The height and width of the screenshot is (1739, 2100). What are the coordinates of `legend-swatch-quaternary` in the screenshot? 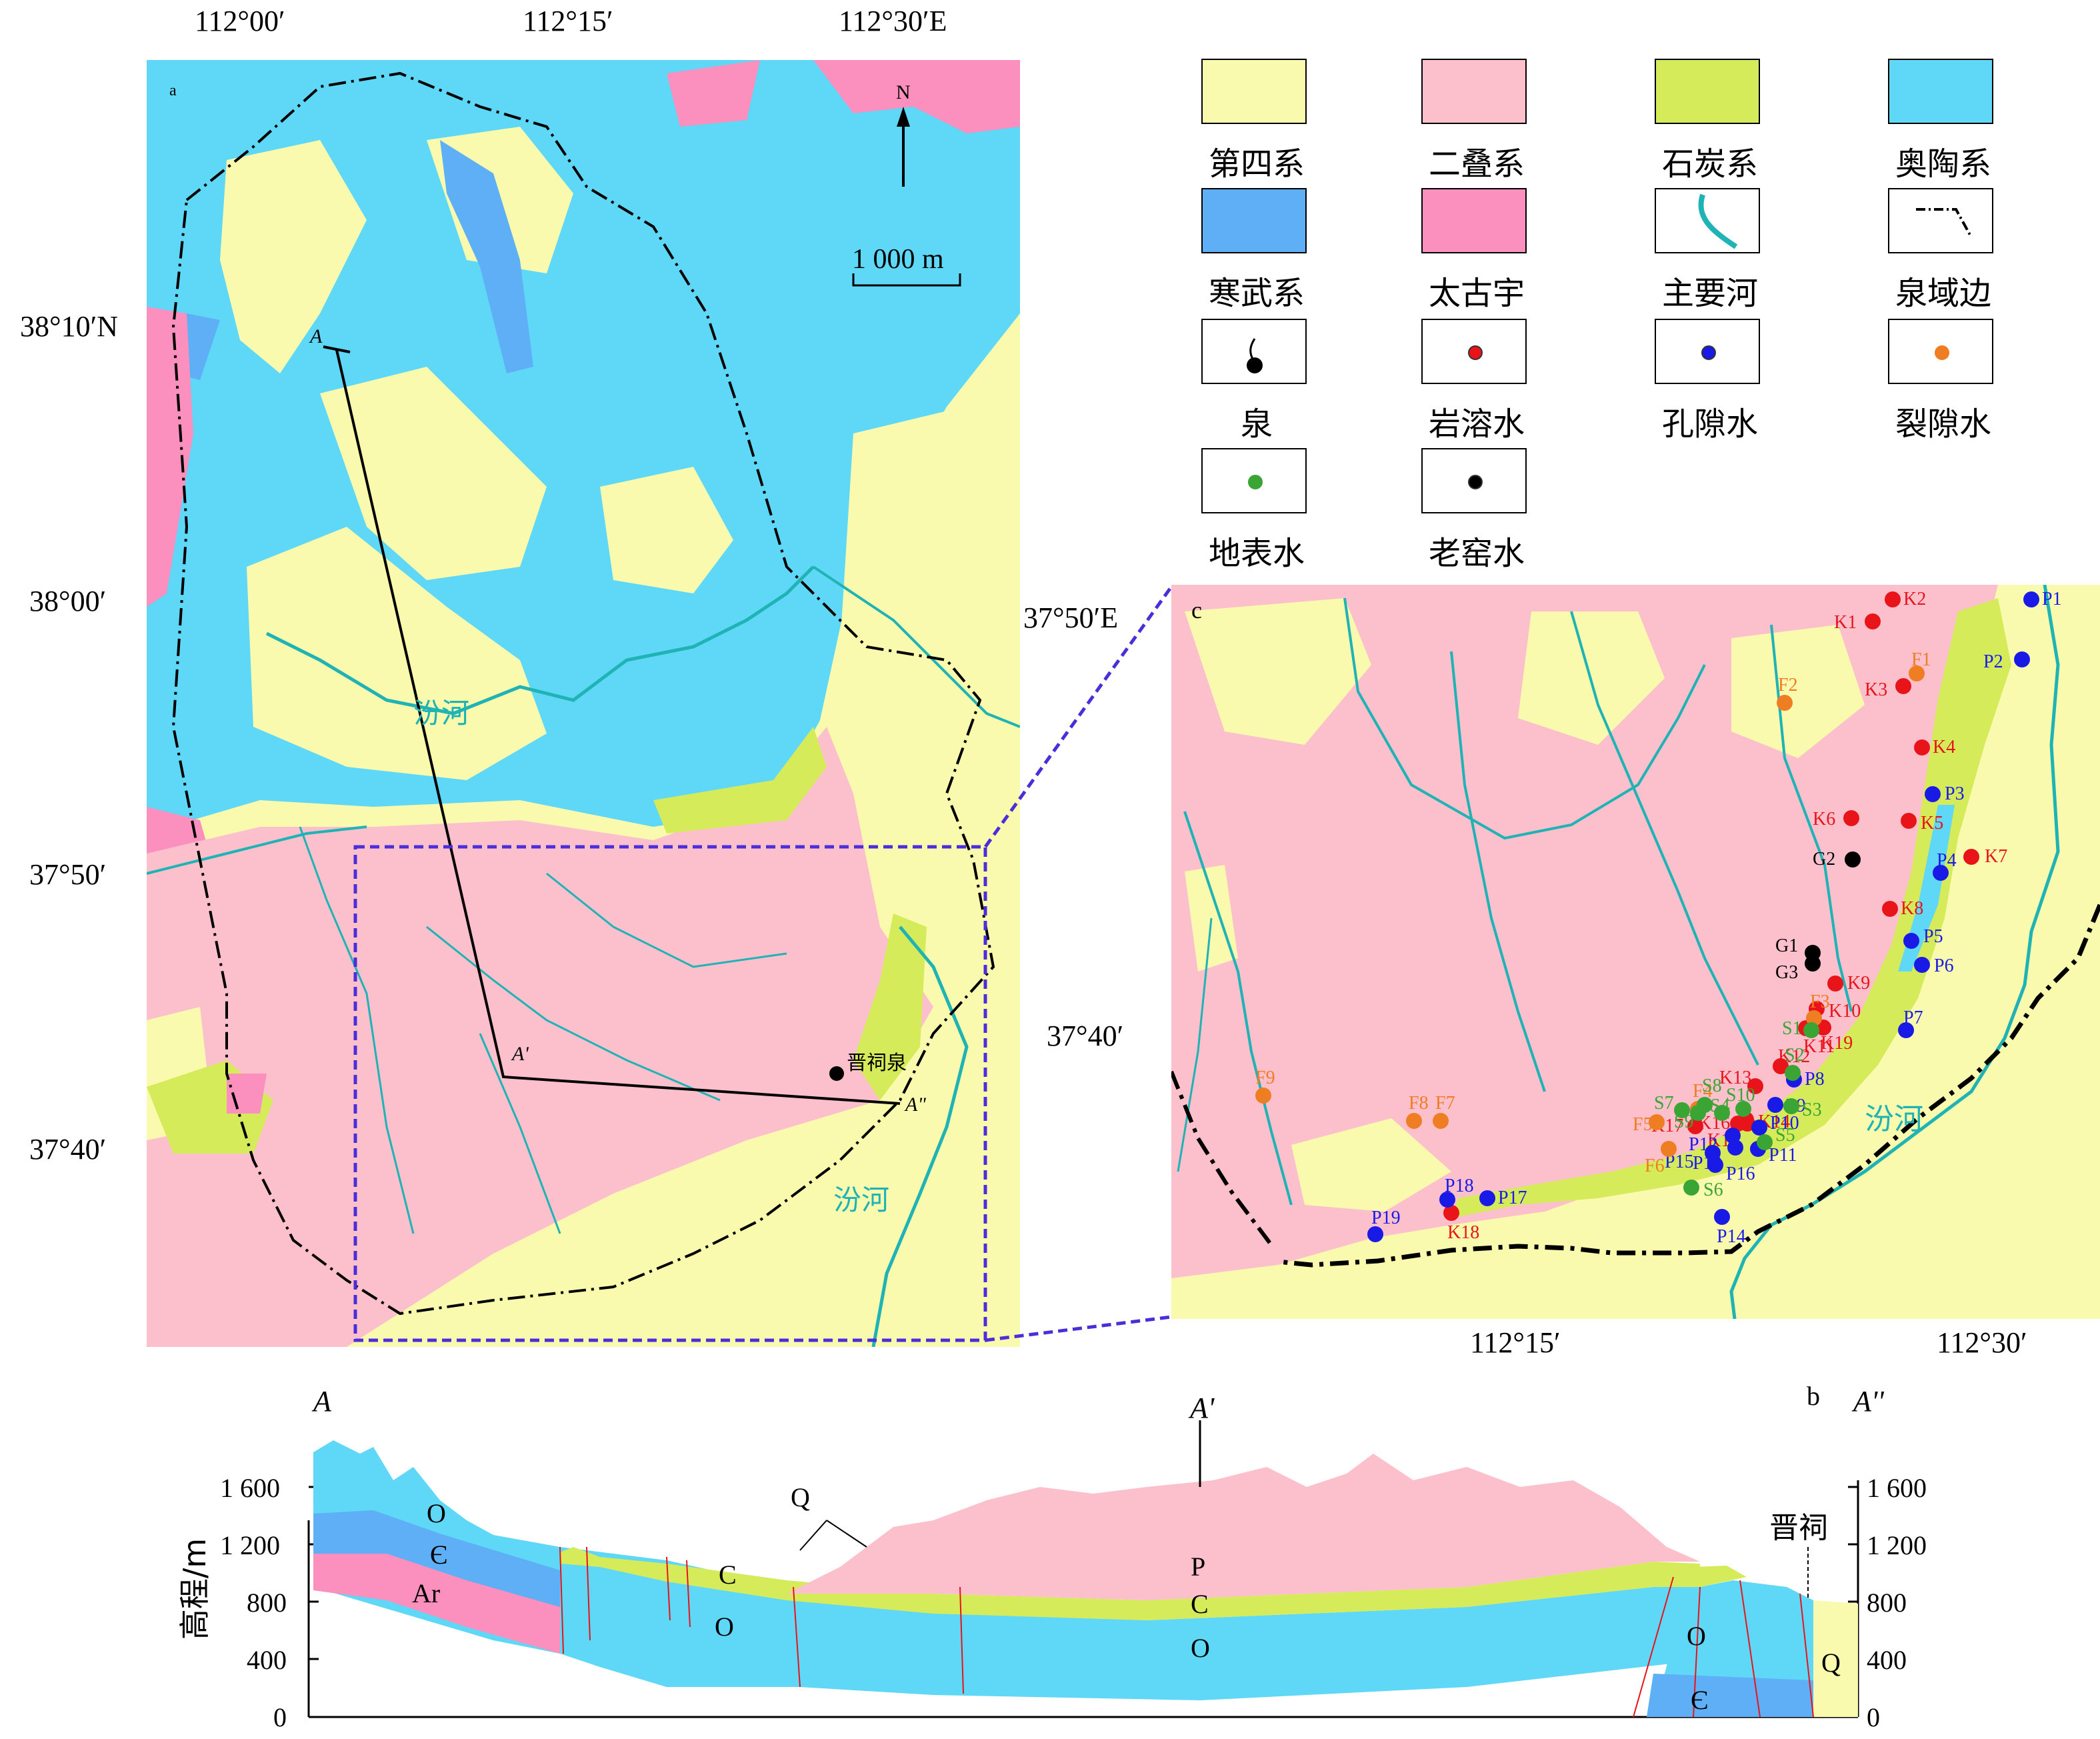 It's located at (1254, 91).